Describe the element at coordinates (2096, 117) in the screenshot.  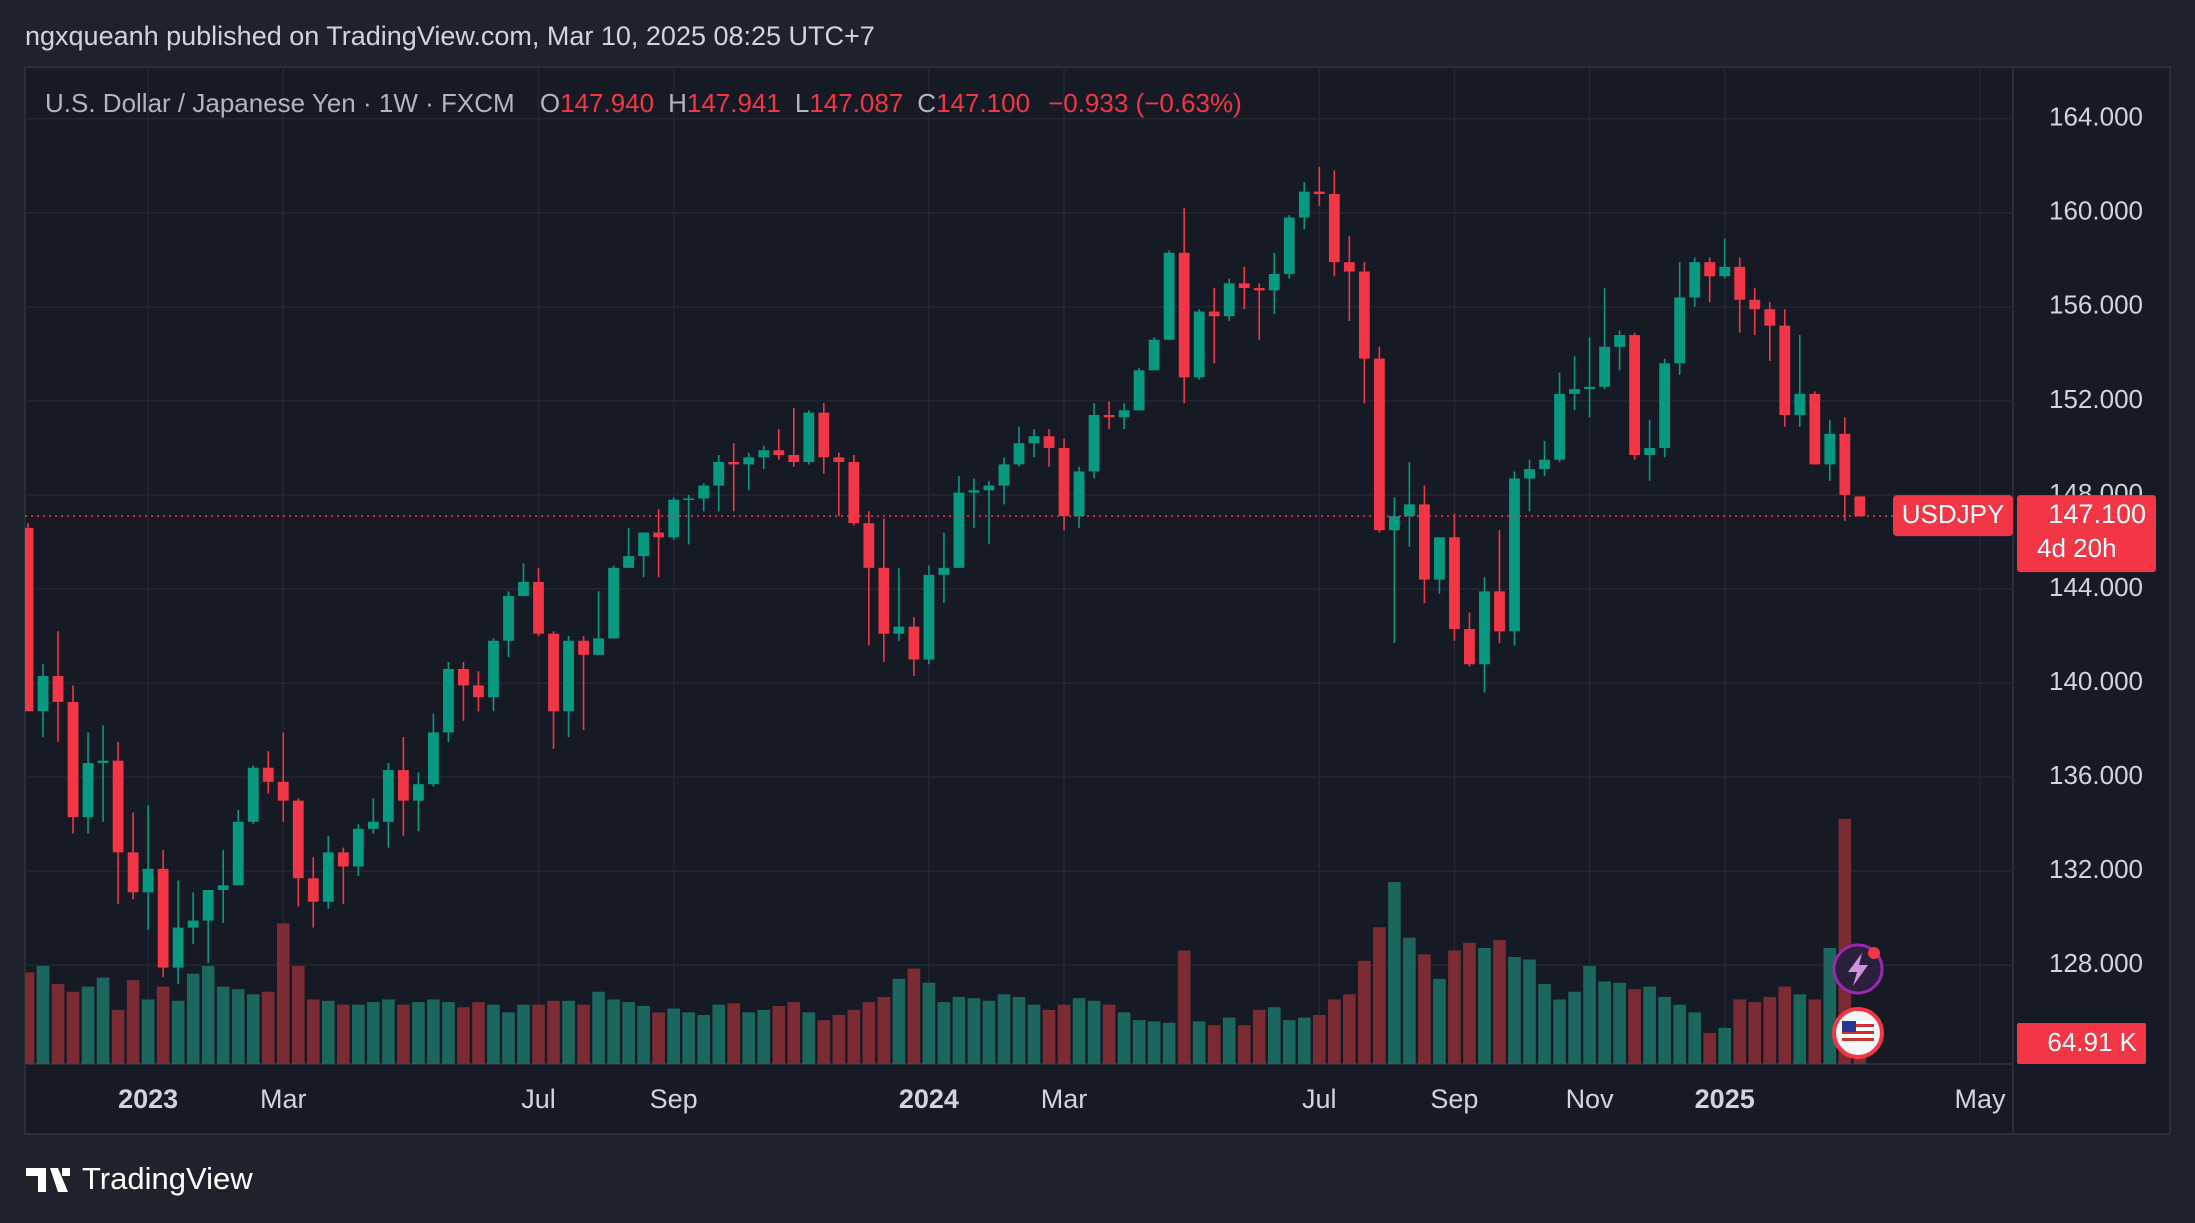
I see `y-tick-label: 164.000` at that location.